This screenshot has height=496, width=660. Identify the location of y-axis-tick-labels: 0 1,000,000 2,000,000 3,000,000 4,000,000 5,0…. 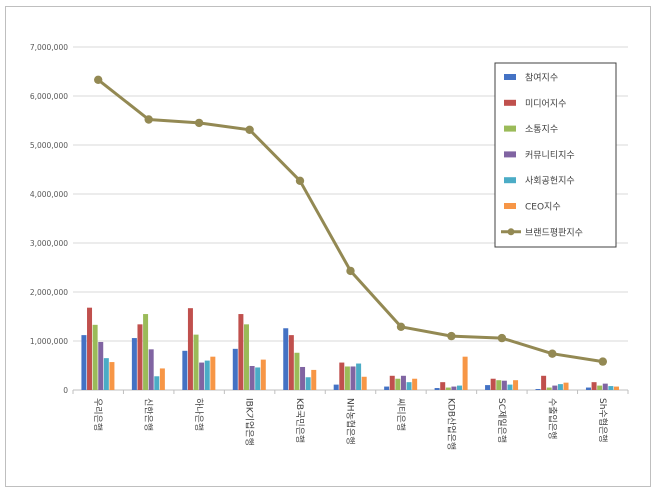
(49, 219).